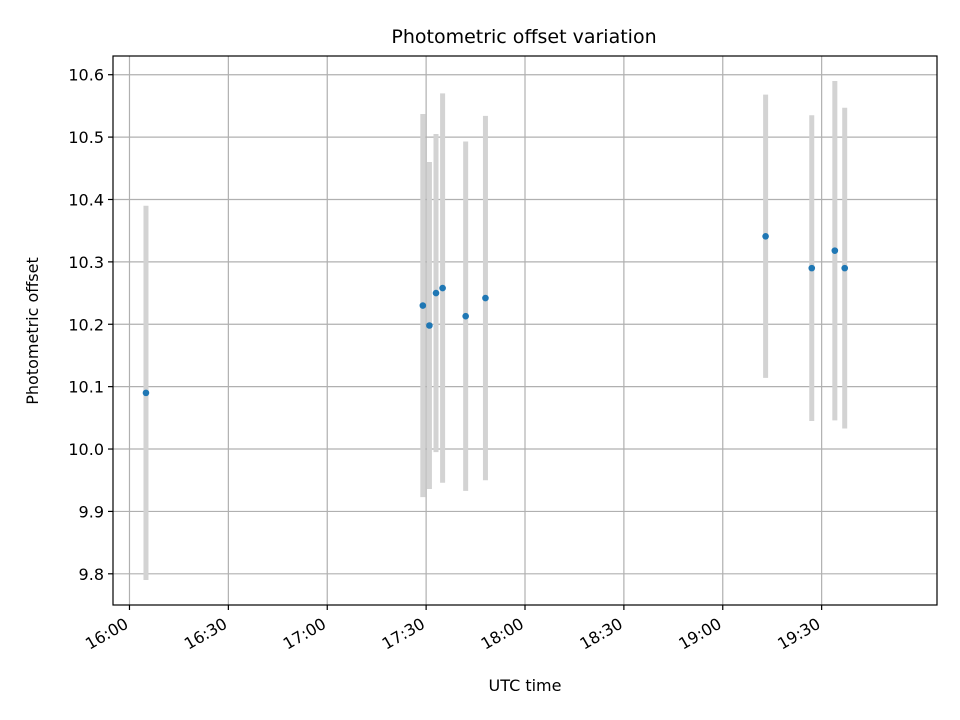  I want to click on x-tick-label: 16:30, so click(205, 634).